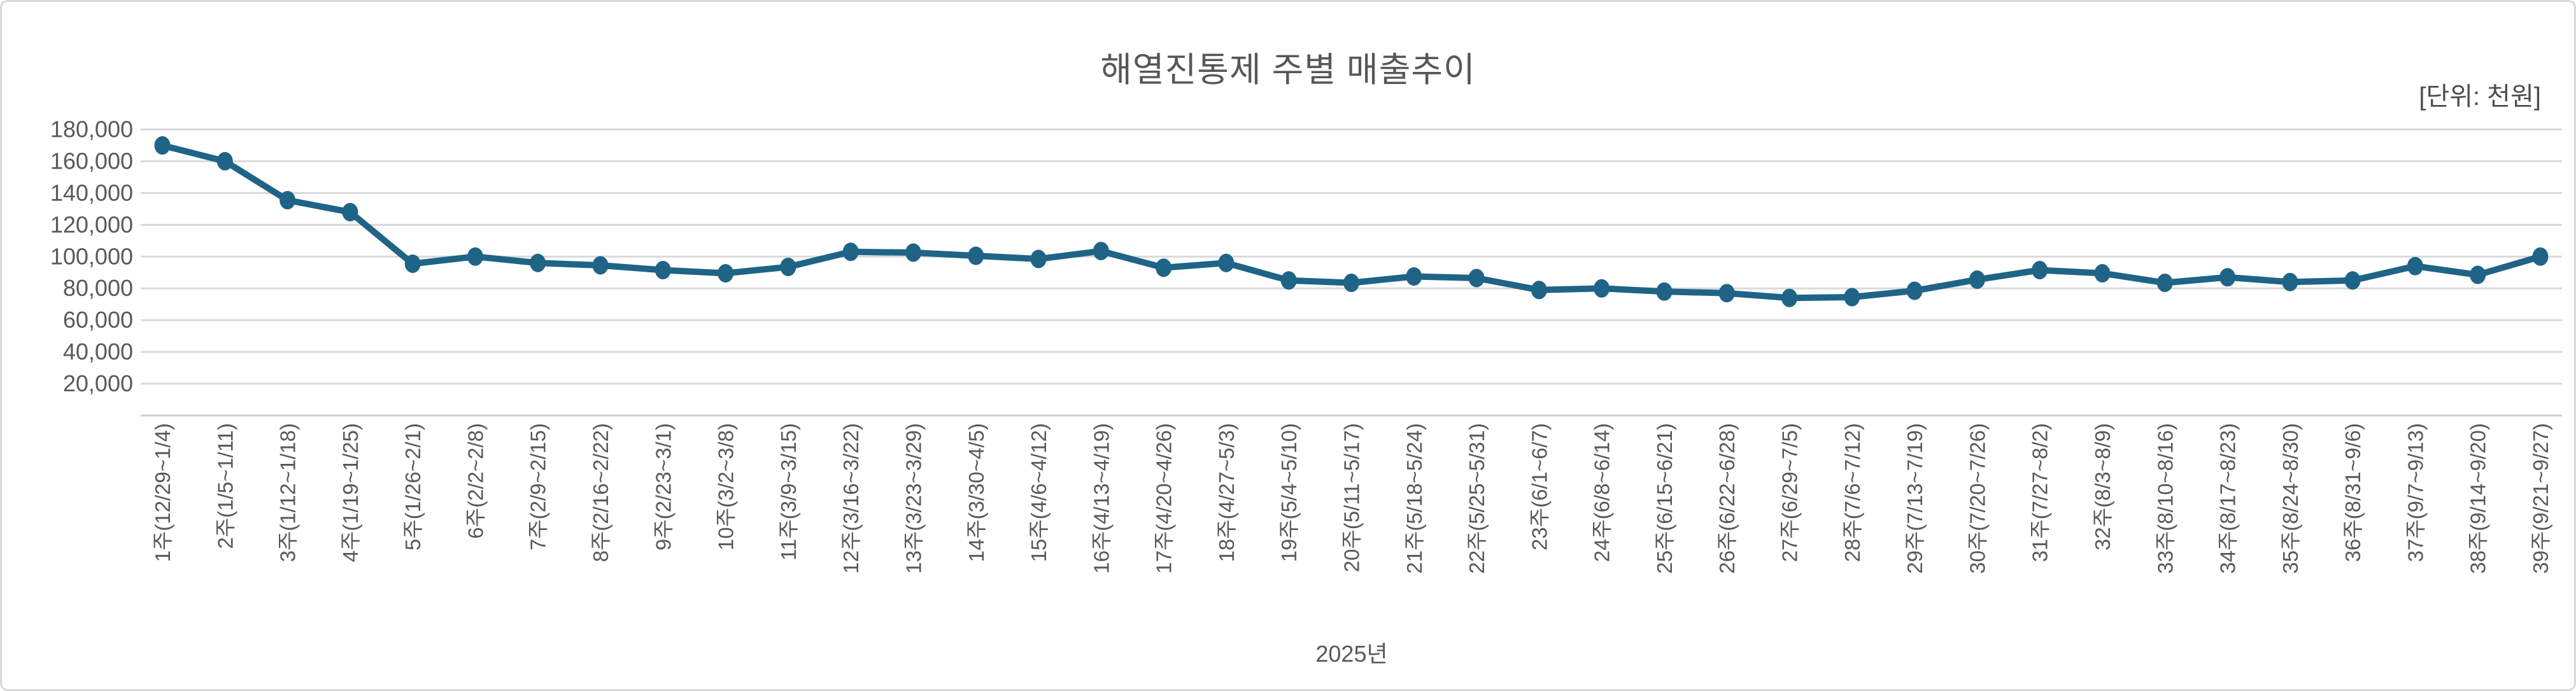 The width and height of the screenshot is (2576, 691). I want to click on x-tick-label: 26주(6/22~6/28), so click(1727, 498).